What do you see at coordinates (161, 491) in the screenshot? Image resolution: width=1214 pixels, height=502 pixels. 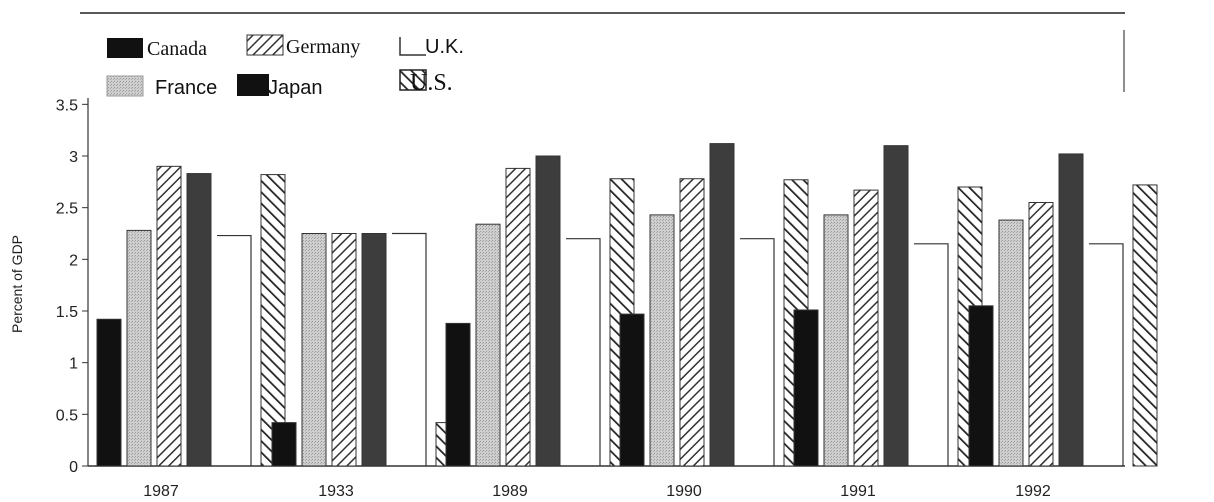 I see `x-tick-label: 1987` at bounding box center [161, 491].